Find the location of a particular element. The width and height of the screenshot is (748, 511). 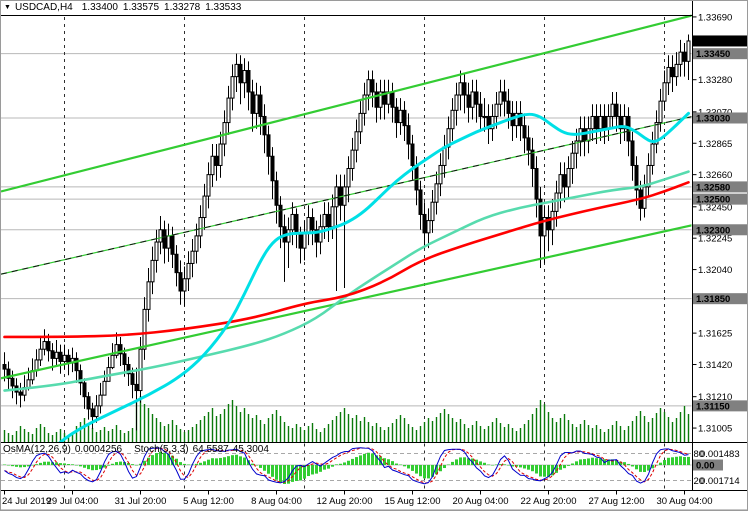

price-tick-label: 1.32865 is located at coordinates (715, 144).